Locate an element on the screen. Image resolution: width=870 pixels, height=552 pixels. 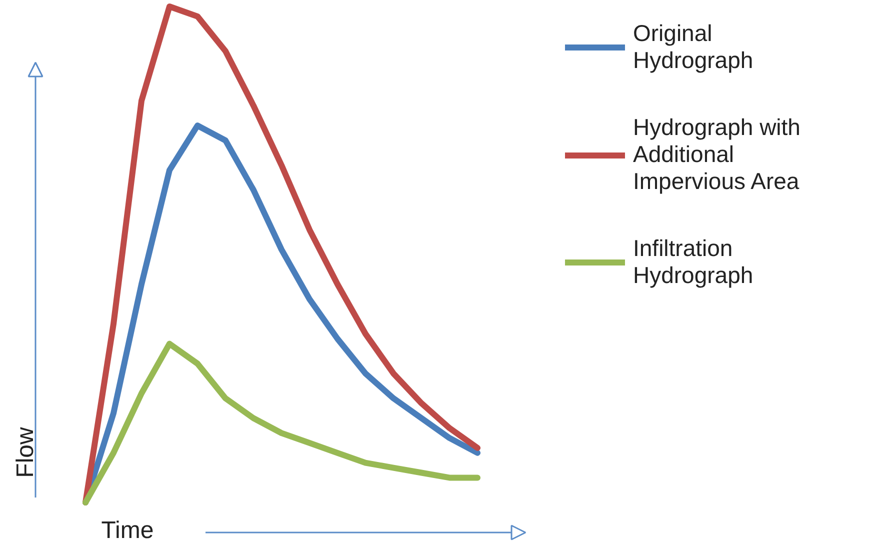
y-axis-title: Flow is located at coordinates (25, 452).